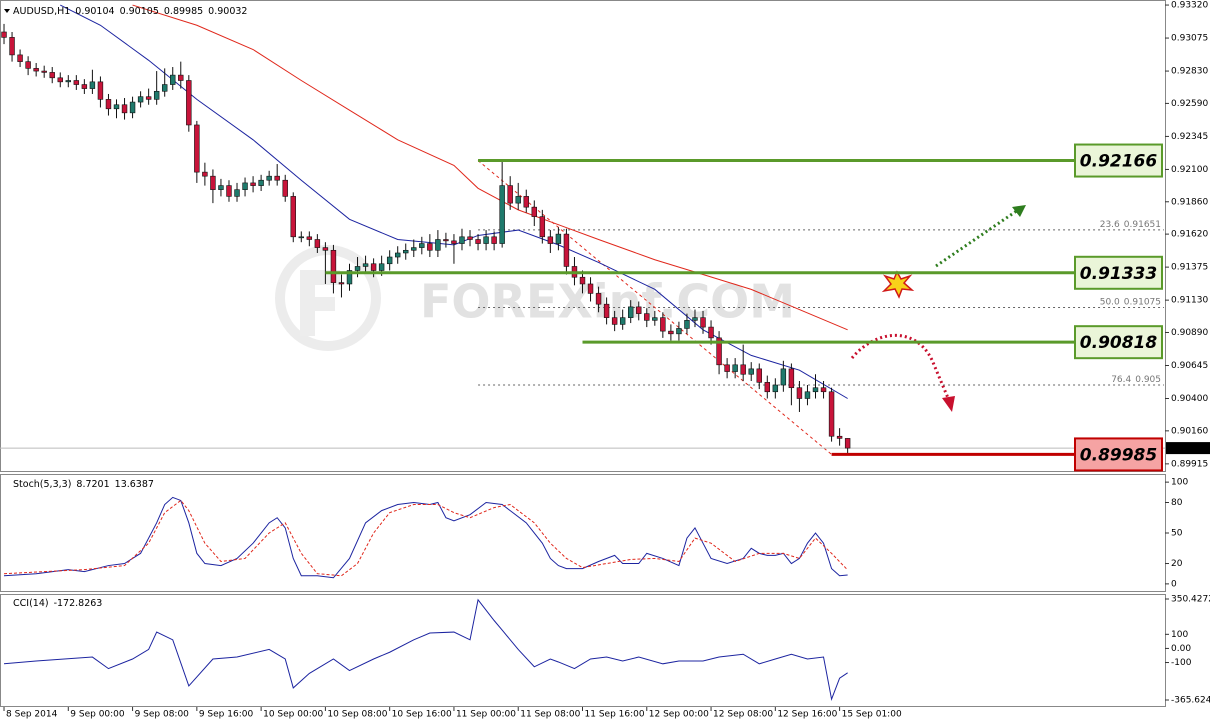  I want to click on y-tick-label: 0.92590, so click(1189, 104).